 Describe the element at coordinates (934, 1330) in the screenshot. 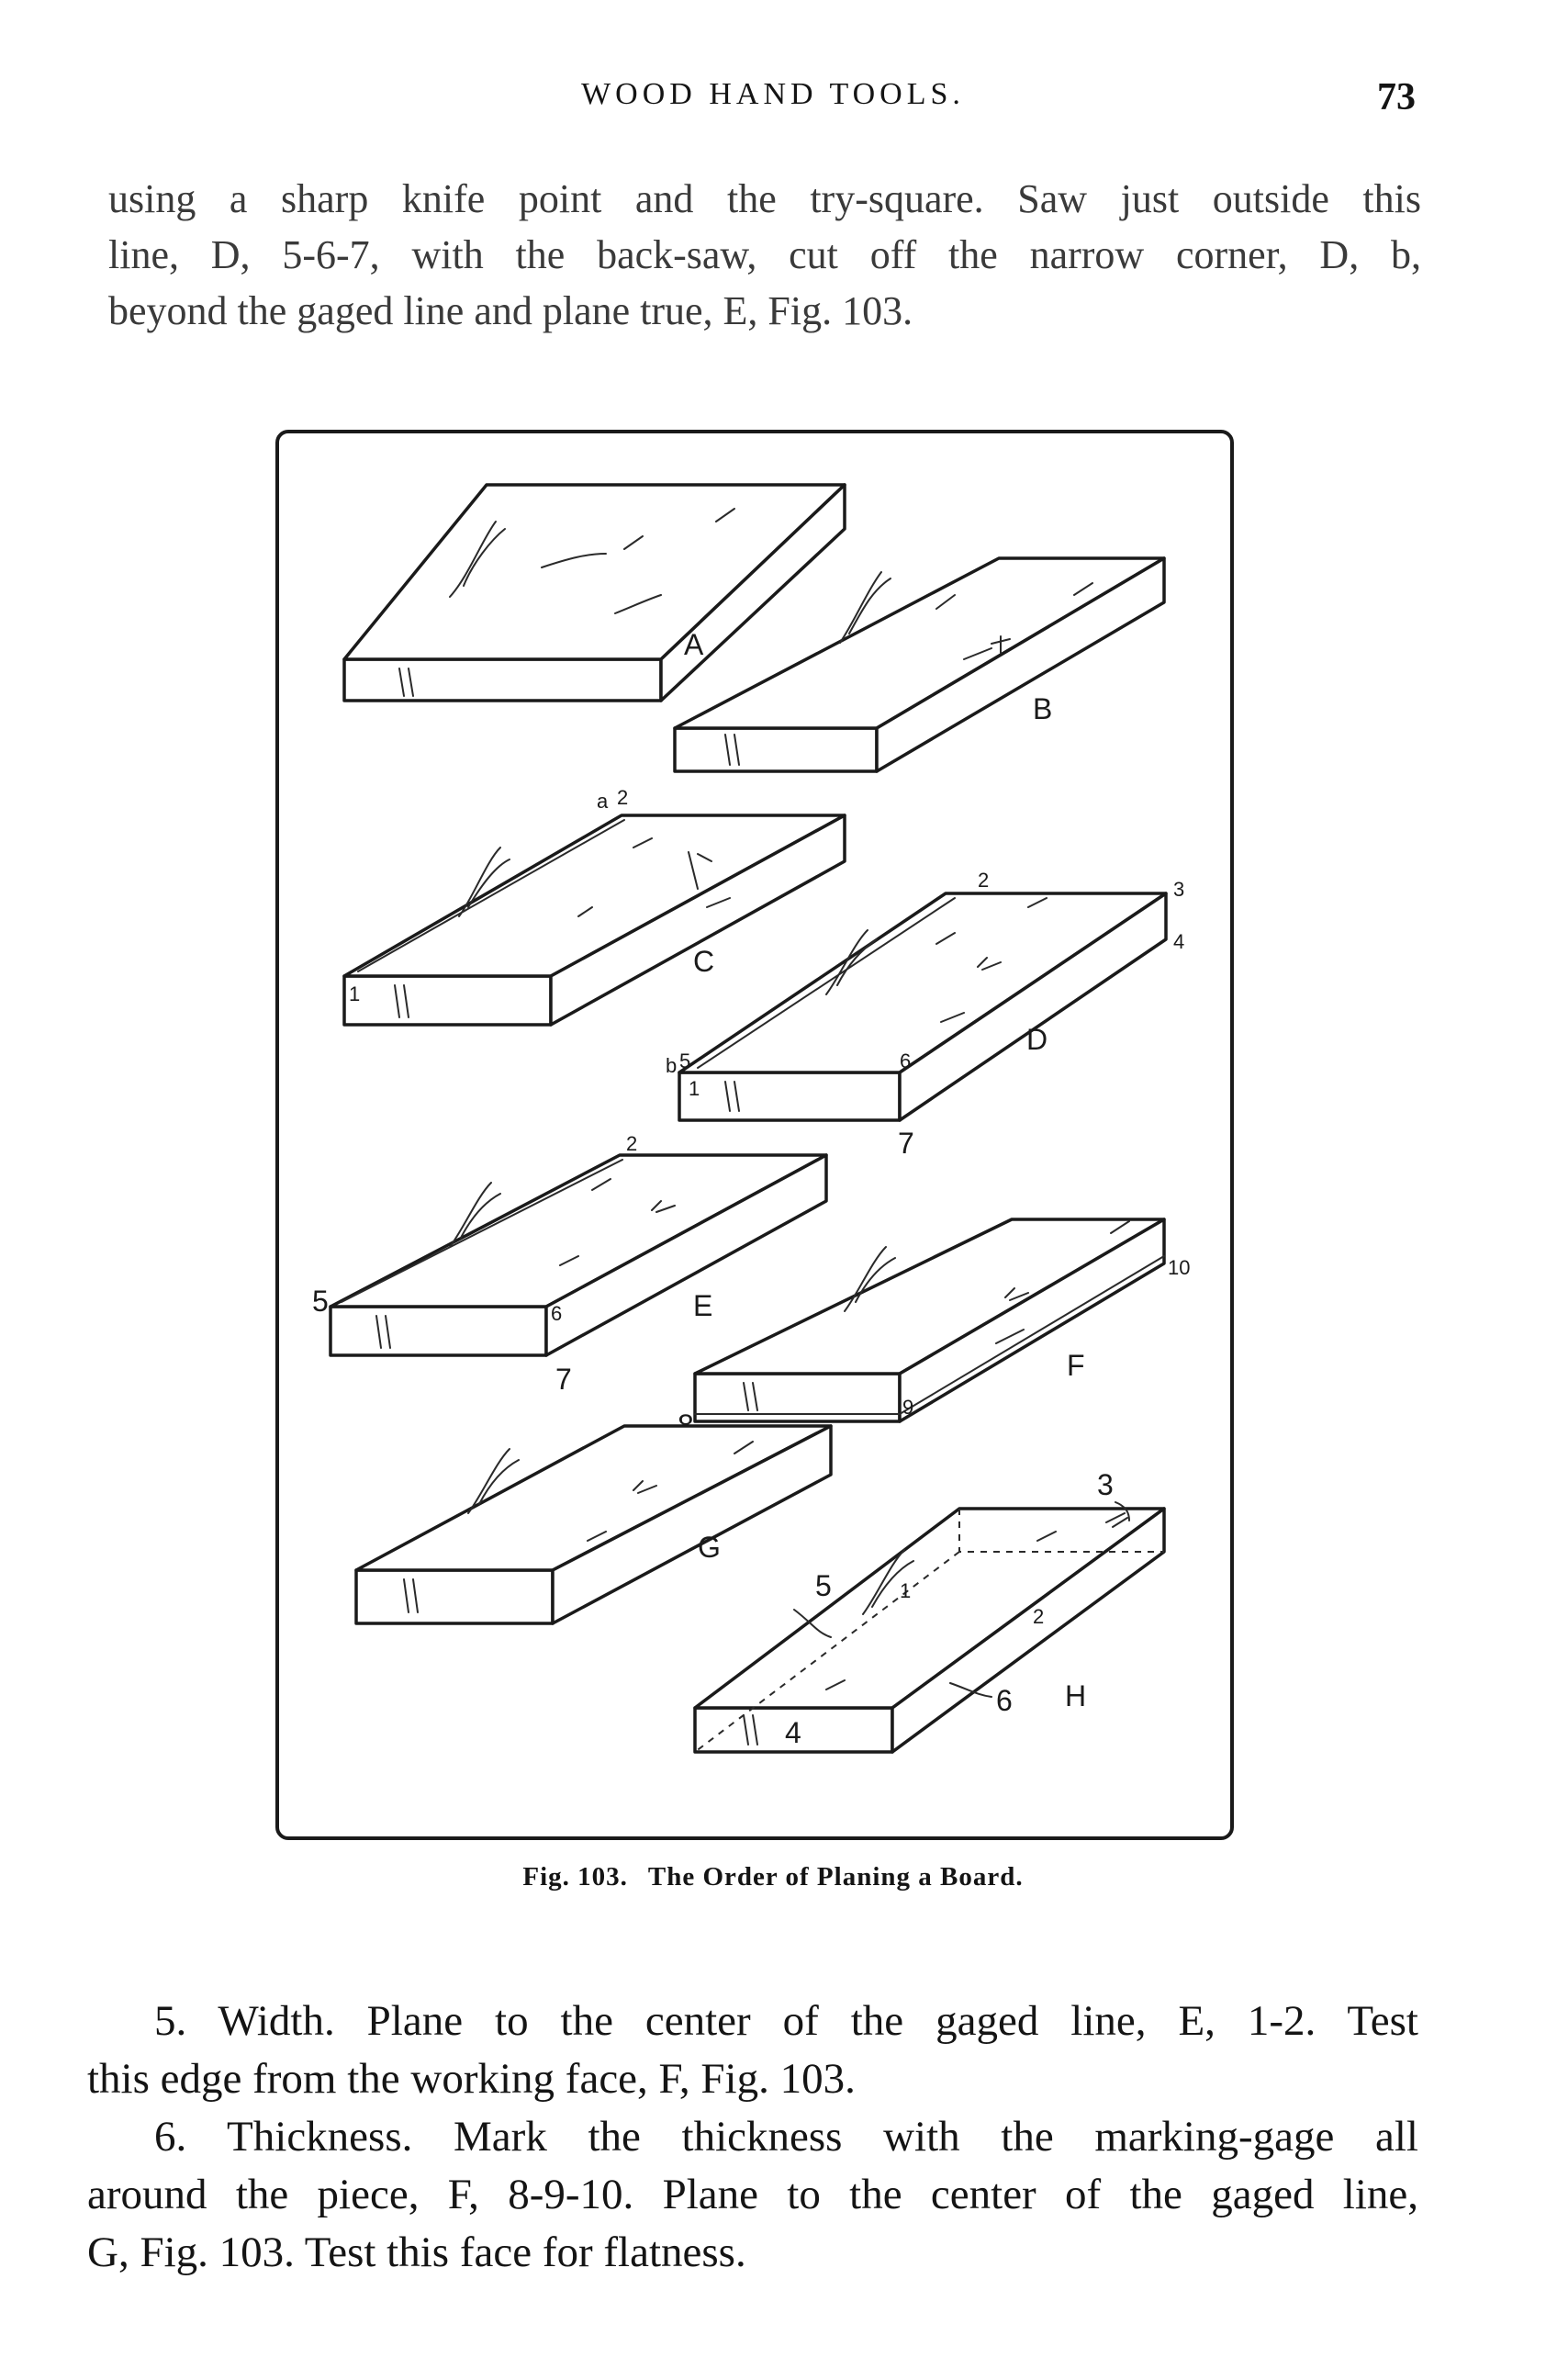

I see `board-f: 10 8 9 F` at that location.